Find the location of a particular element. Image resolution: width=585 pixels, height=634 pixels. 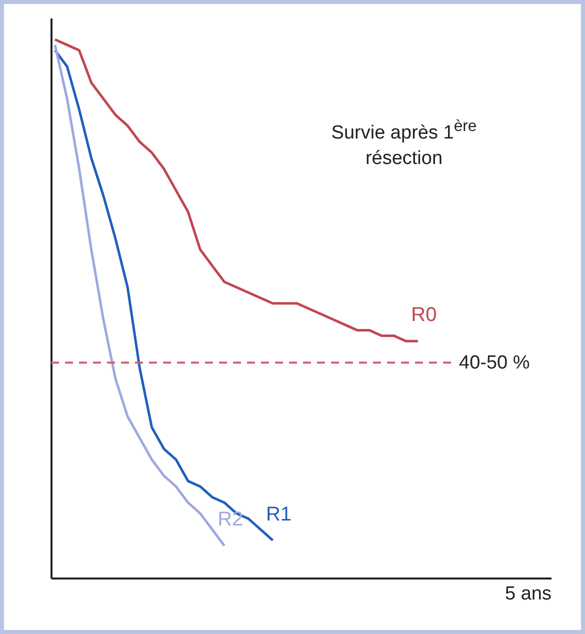

x-axis-title: 5 ans is located at coordinates (528, 594).